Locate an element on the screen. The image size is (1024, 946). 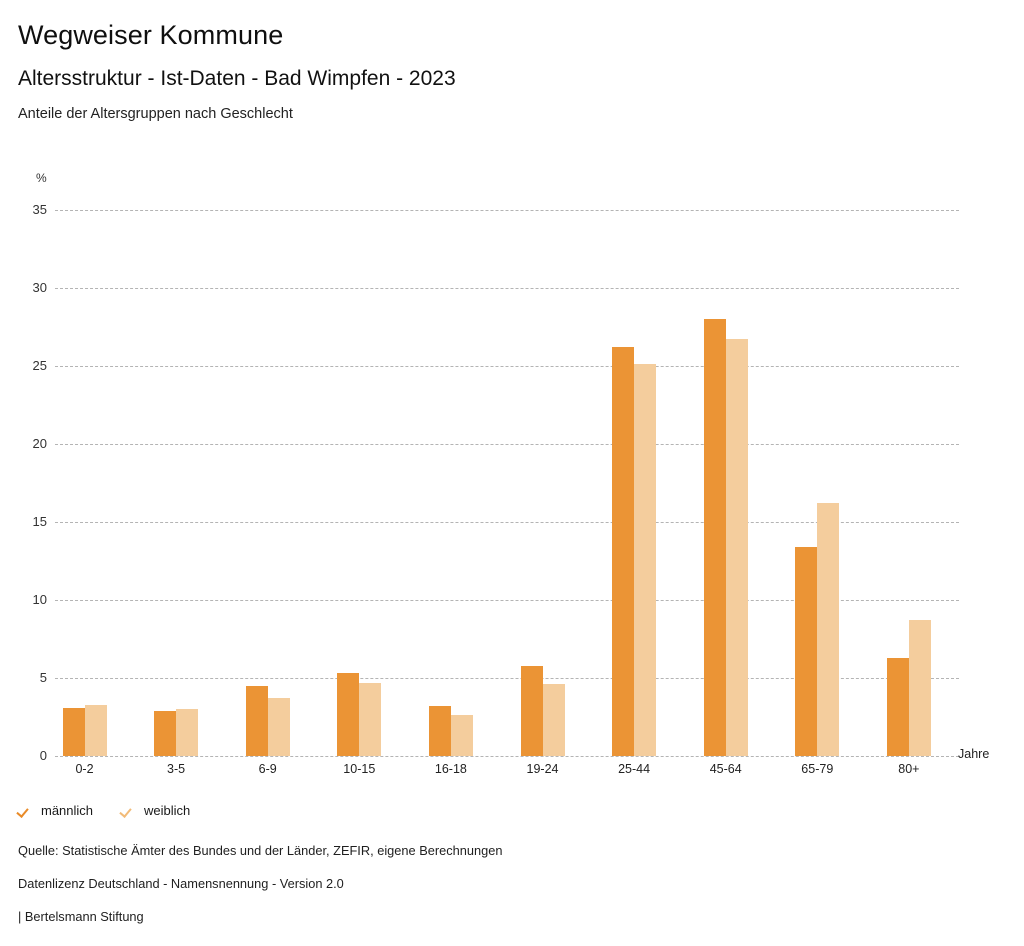
bar-16-18-männlich is located at coordinates (439, 731).